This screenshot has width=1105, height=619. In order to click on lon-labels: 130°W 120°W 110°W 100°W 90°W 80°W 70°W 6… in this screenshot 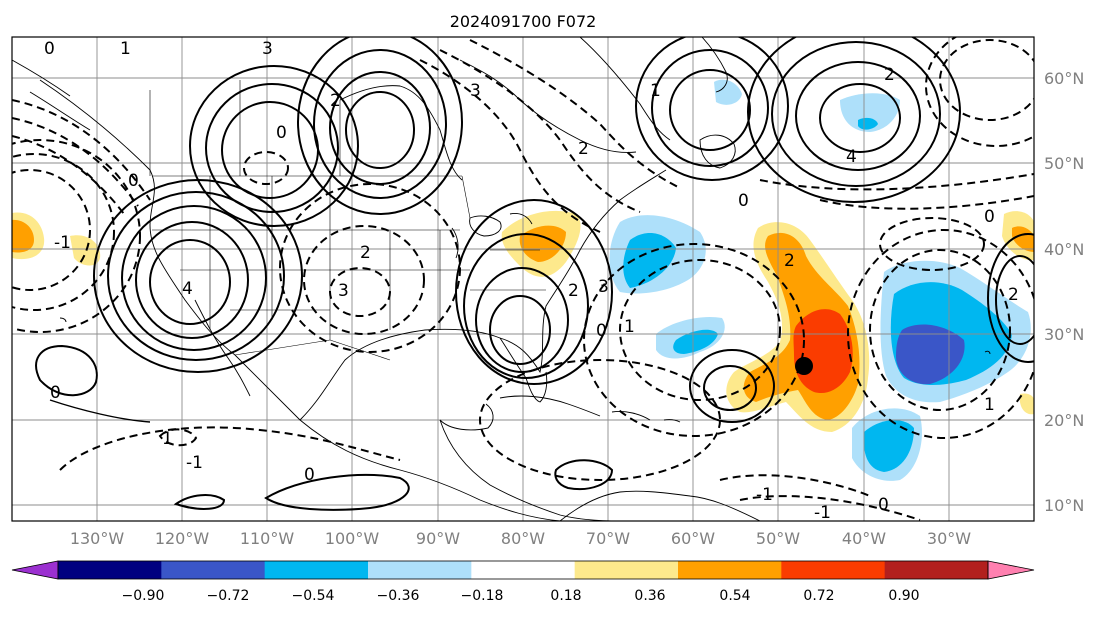, I will do `click(520, 538)`.